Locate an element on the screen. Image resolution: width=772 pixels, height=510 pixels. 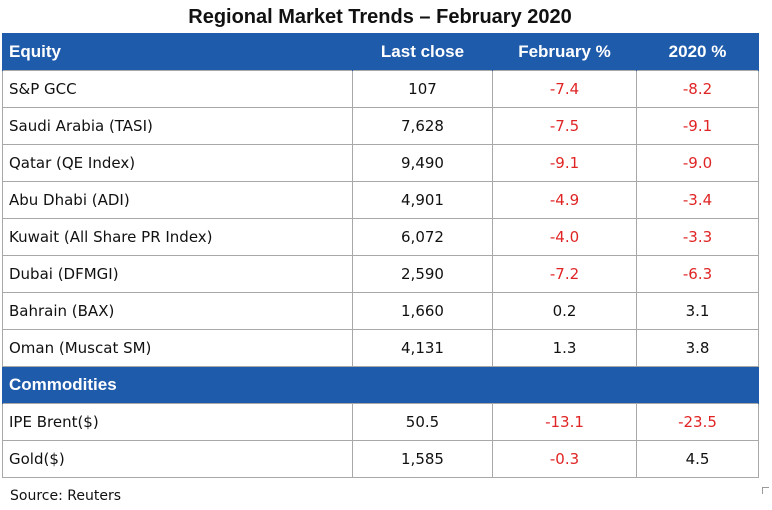
february-pct-value: -13.1 is located at coordinates (564, 422).